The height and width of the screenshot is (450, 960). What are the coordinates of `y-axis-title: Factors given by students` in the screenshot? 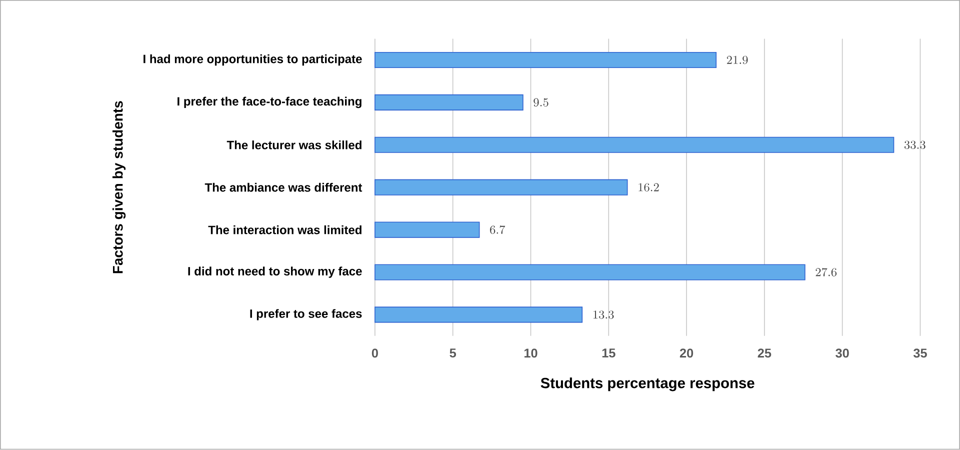 It's located at (119, 187).